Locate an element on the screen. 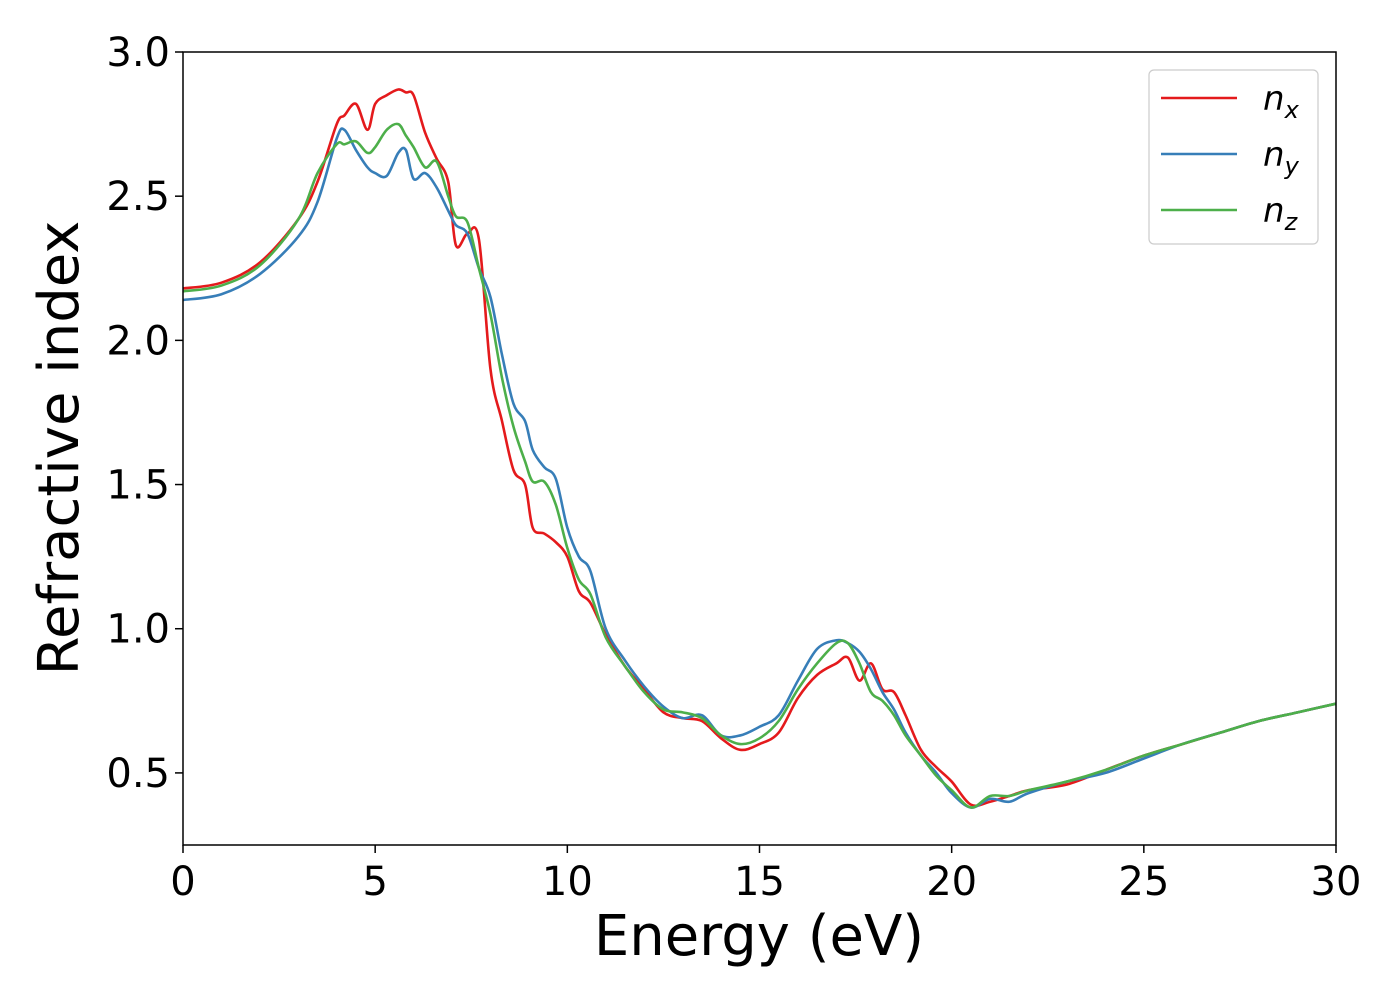  legend-label-n-y: ny is located at coordinates (1281, 157).